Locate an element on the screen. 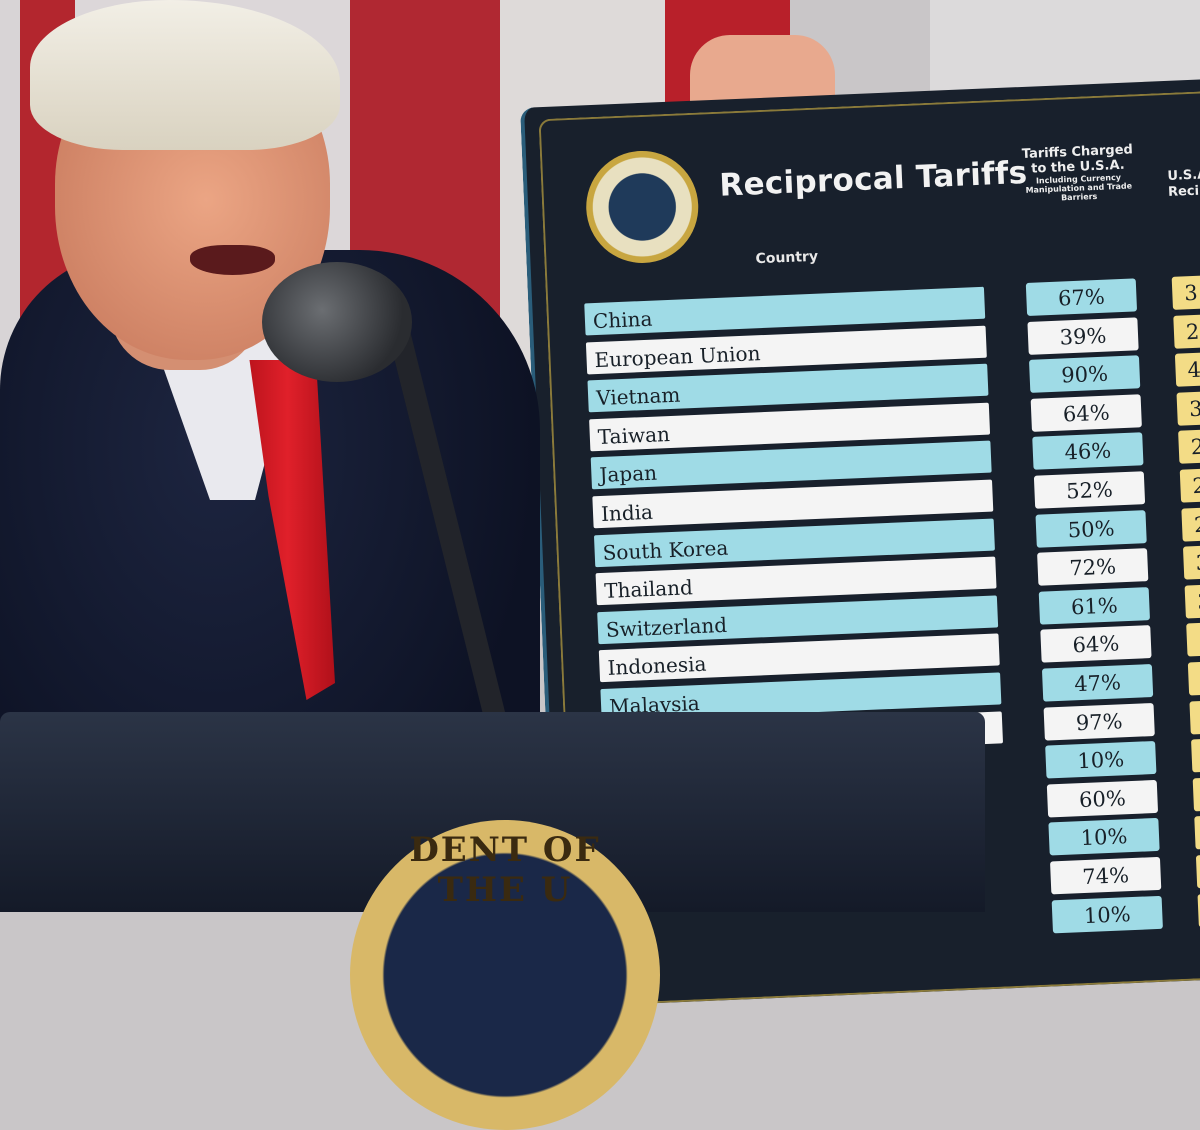 The image size is (1200, 1130). reciprocal-header: U.S.A. Recip is located at coordinates (1183, 184).